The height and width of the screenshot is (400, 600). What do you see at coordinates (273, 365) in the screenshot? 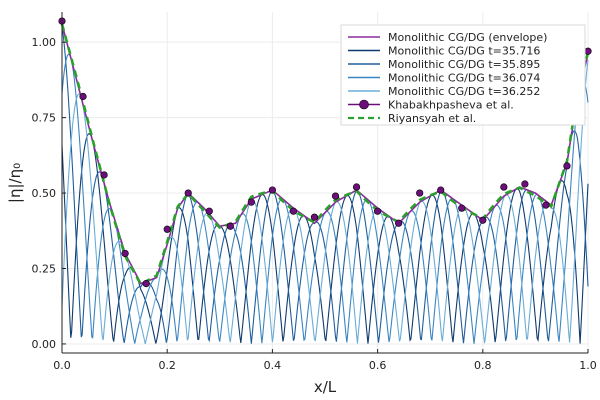
I see `x-tick-label: 0.4` at bounding box center [273, 365].